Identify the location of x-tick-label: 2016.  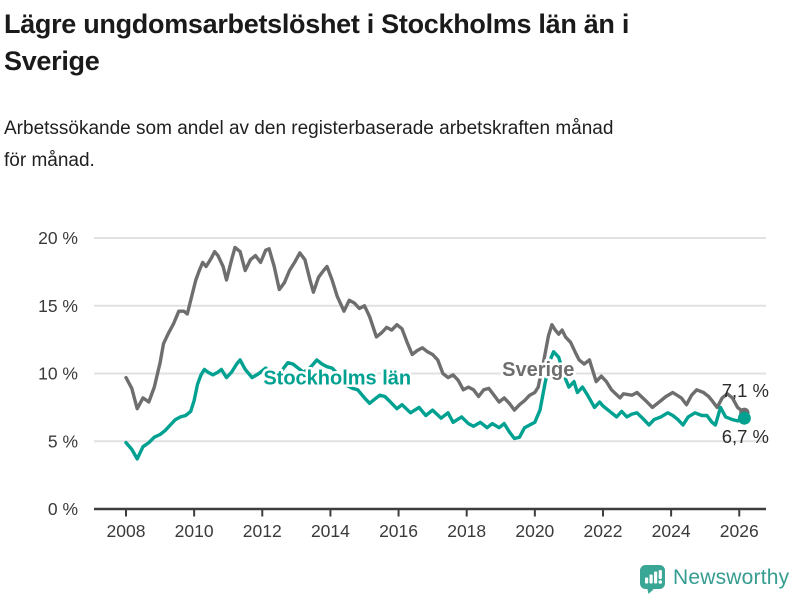
(398, 531).